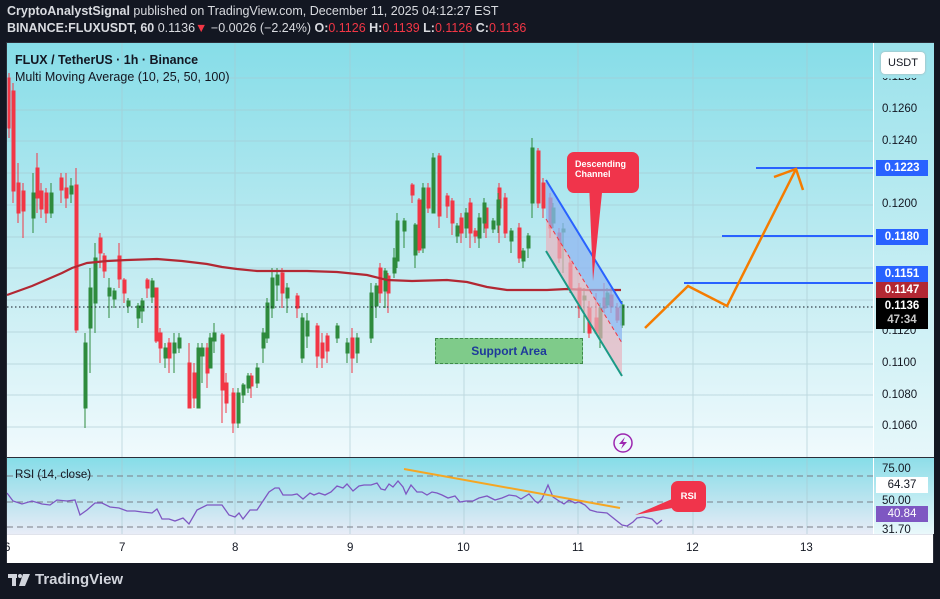 The height and width of the screenshot is (599, 940). Describe the element at coordinates (68, 11) in the screenshot. I see `author-name: CryptoAnalystSignal` at that location.